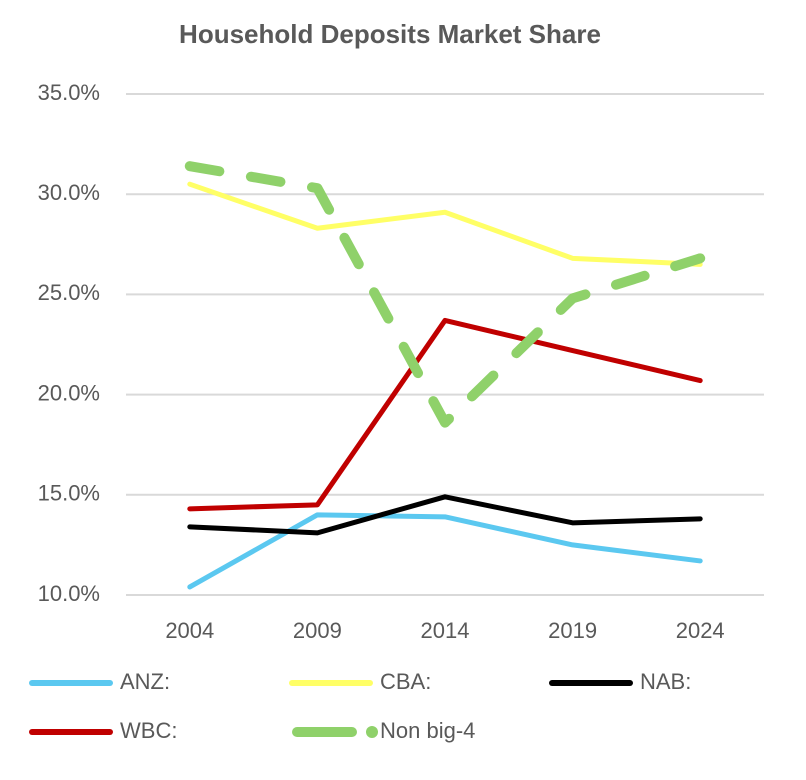 The width and height of the screenshot is (806, 780). What do you see at coordinates (189, 630) in the screenshot?
I see `x-tick-label: 2004` at bounding box center [189, 630].